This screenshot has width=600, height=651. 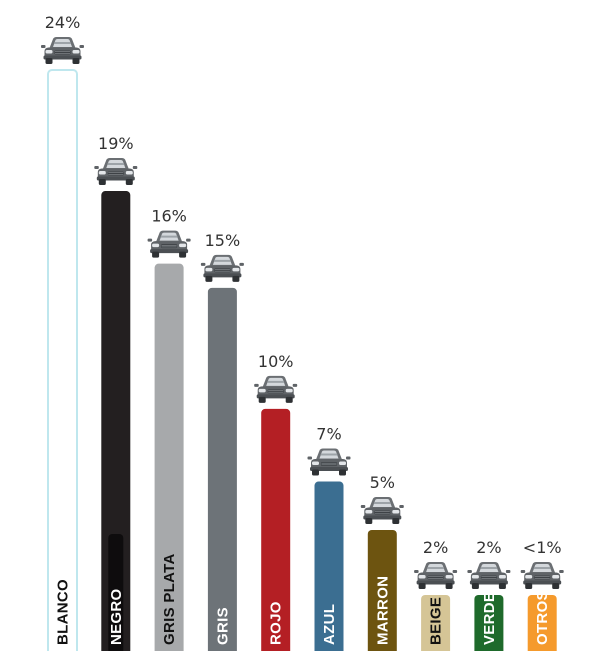 What do you see at coordinates (222, 626) in the screenshot?
I see `category-label: GRIS` at bounding box center [222, 626].